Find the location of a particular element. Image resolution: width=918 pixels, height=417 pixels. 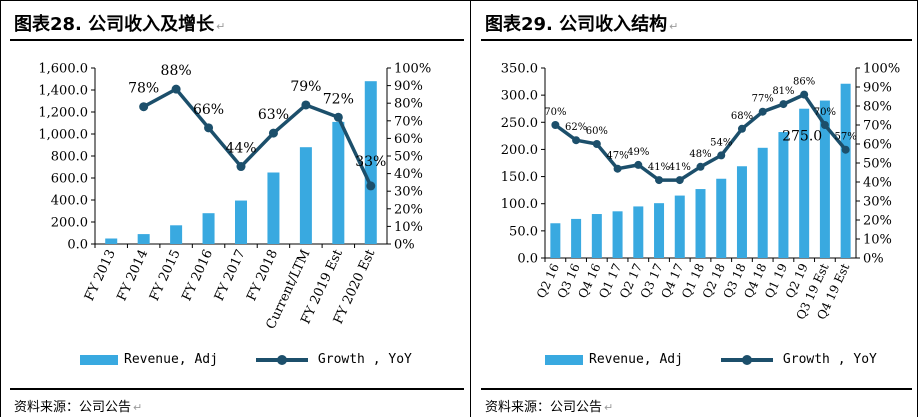

x-category-label: FY 2014 is located at coordinates (133, 275).